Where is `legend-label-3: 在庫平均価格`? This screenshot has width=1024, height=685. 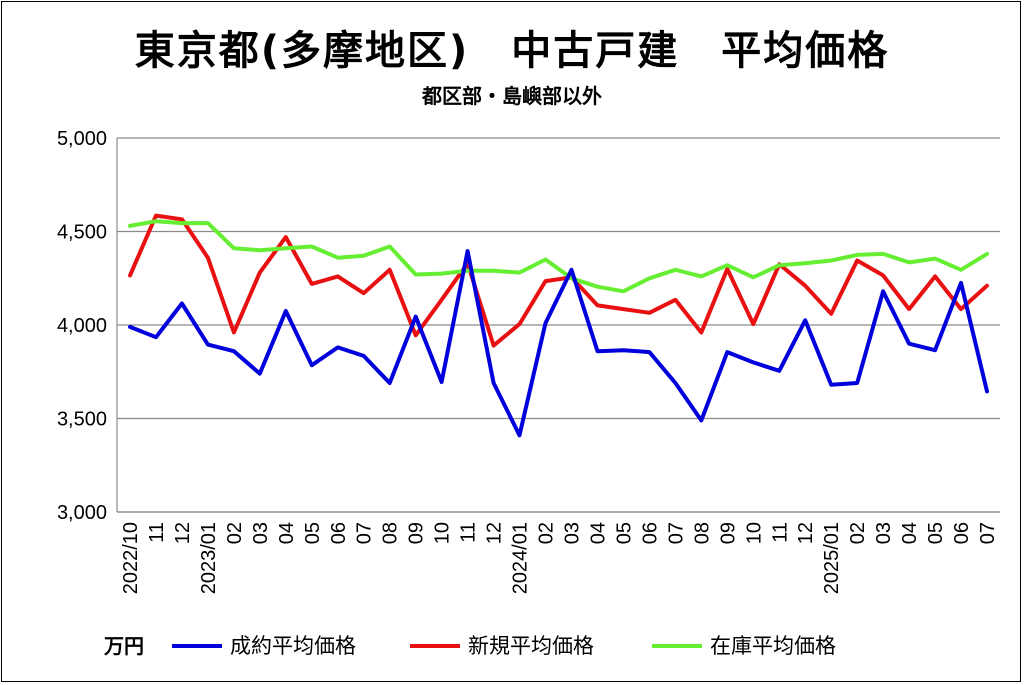 legend-label-3: 在庫平均価格 is located at coordinates (773, 646).